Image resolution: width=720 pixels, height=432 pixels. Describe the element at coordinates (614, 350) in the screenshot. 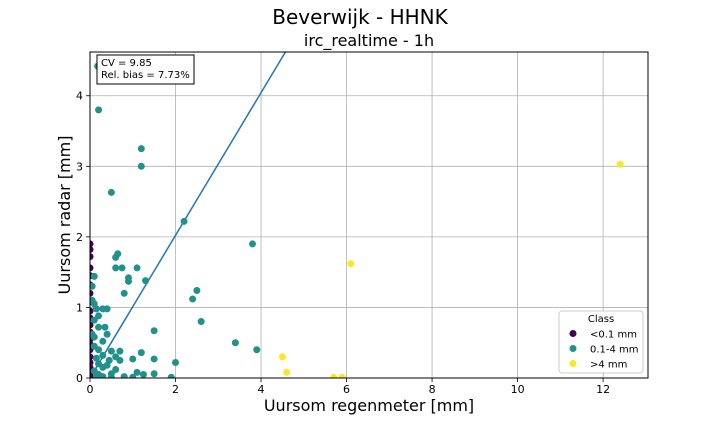

I see `legend-label: 0.1-4 mm` at that location.